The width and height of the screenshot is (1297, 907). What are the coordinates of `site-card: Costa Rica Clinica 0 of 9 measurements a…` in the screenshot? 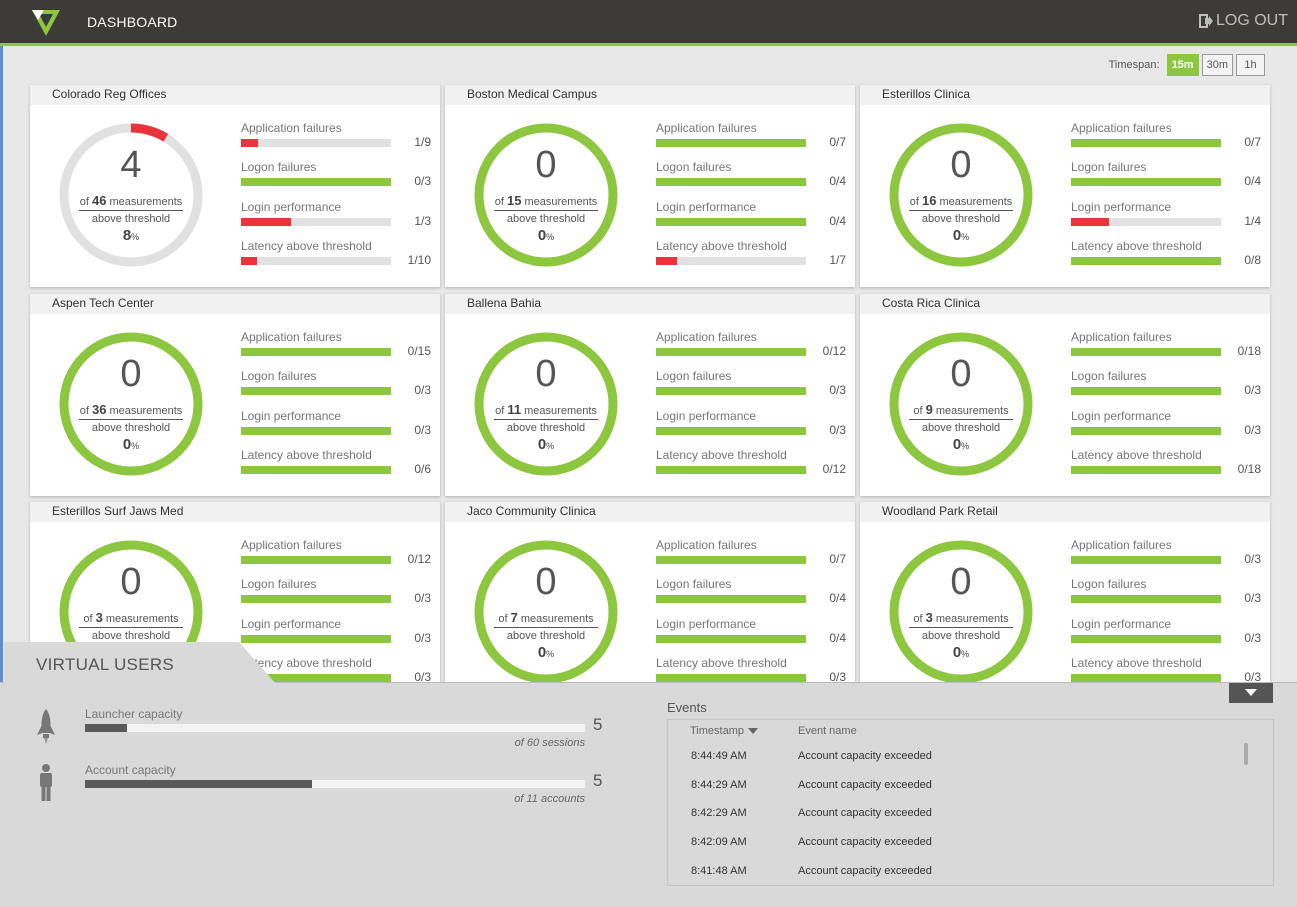 It's located at (1065, 395).